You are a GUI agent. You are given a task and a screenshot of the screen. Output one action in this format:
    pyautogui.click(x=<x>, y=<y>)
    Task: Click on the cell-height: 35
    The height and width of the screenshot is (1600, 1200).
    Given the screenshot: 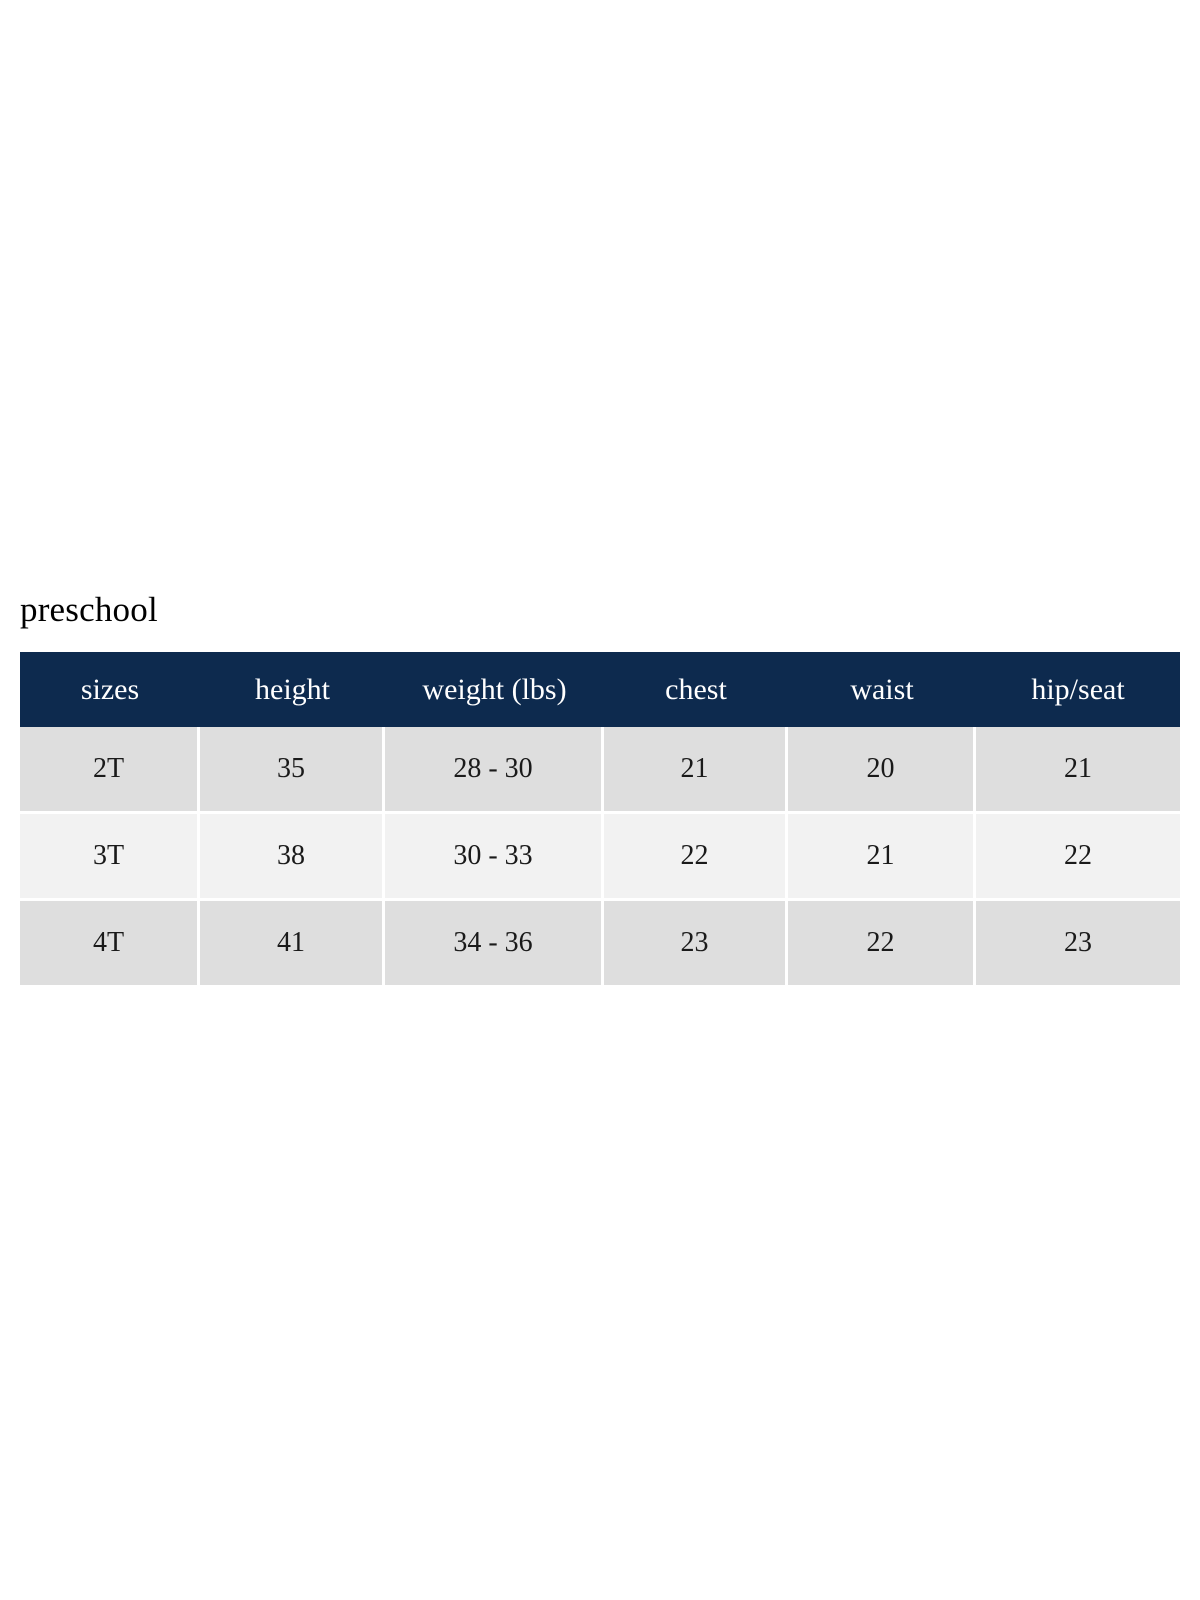 What is the action you would take?
    pyautogui.click(x=292, y=770)
    